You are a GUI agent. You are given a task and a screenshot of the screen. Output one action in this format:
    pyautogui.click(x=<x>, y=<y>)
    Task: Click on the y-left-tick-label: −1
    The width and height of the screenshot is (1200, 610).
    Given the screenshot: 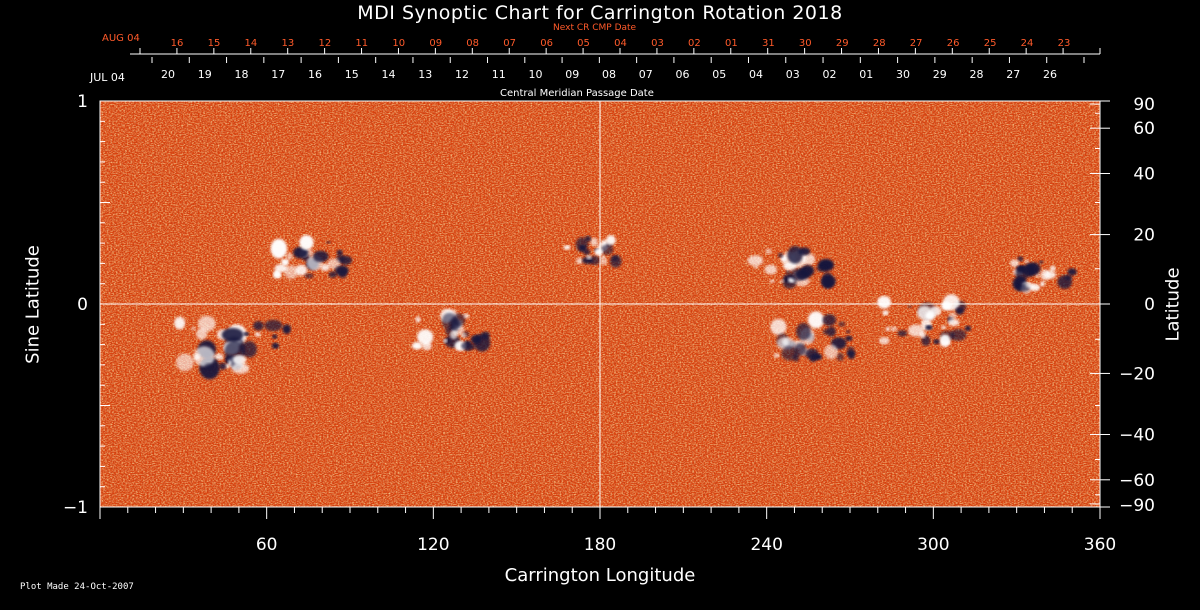 What is the action you would take?
    pyautogui.click(x=75, y=508)
    